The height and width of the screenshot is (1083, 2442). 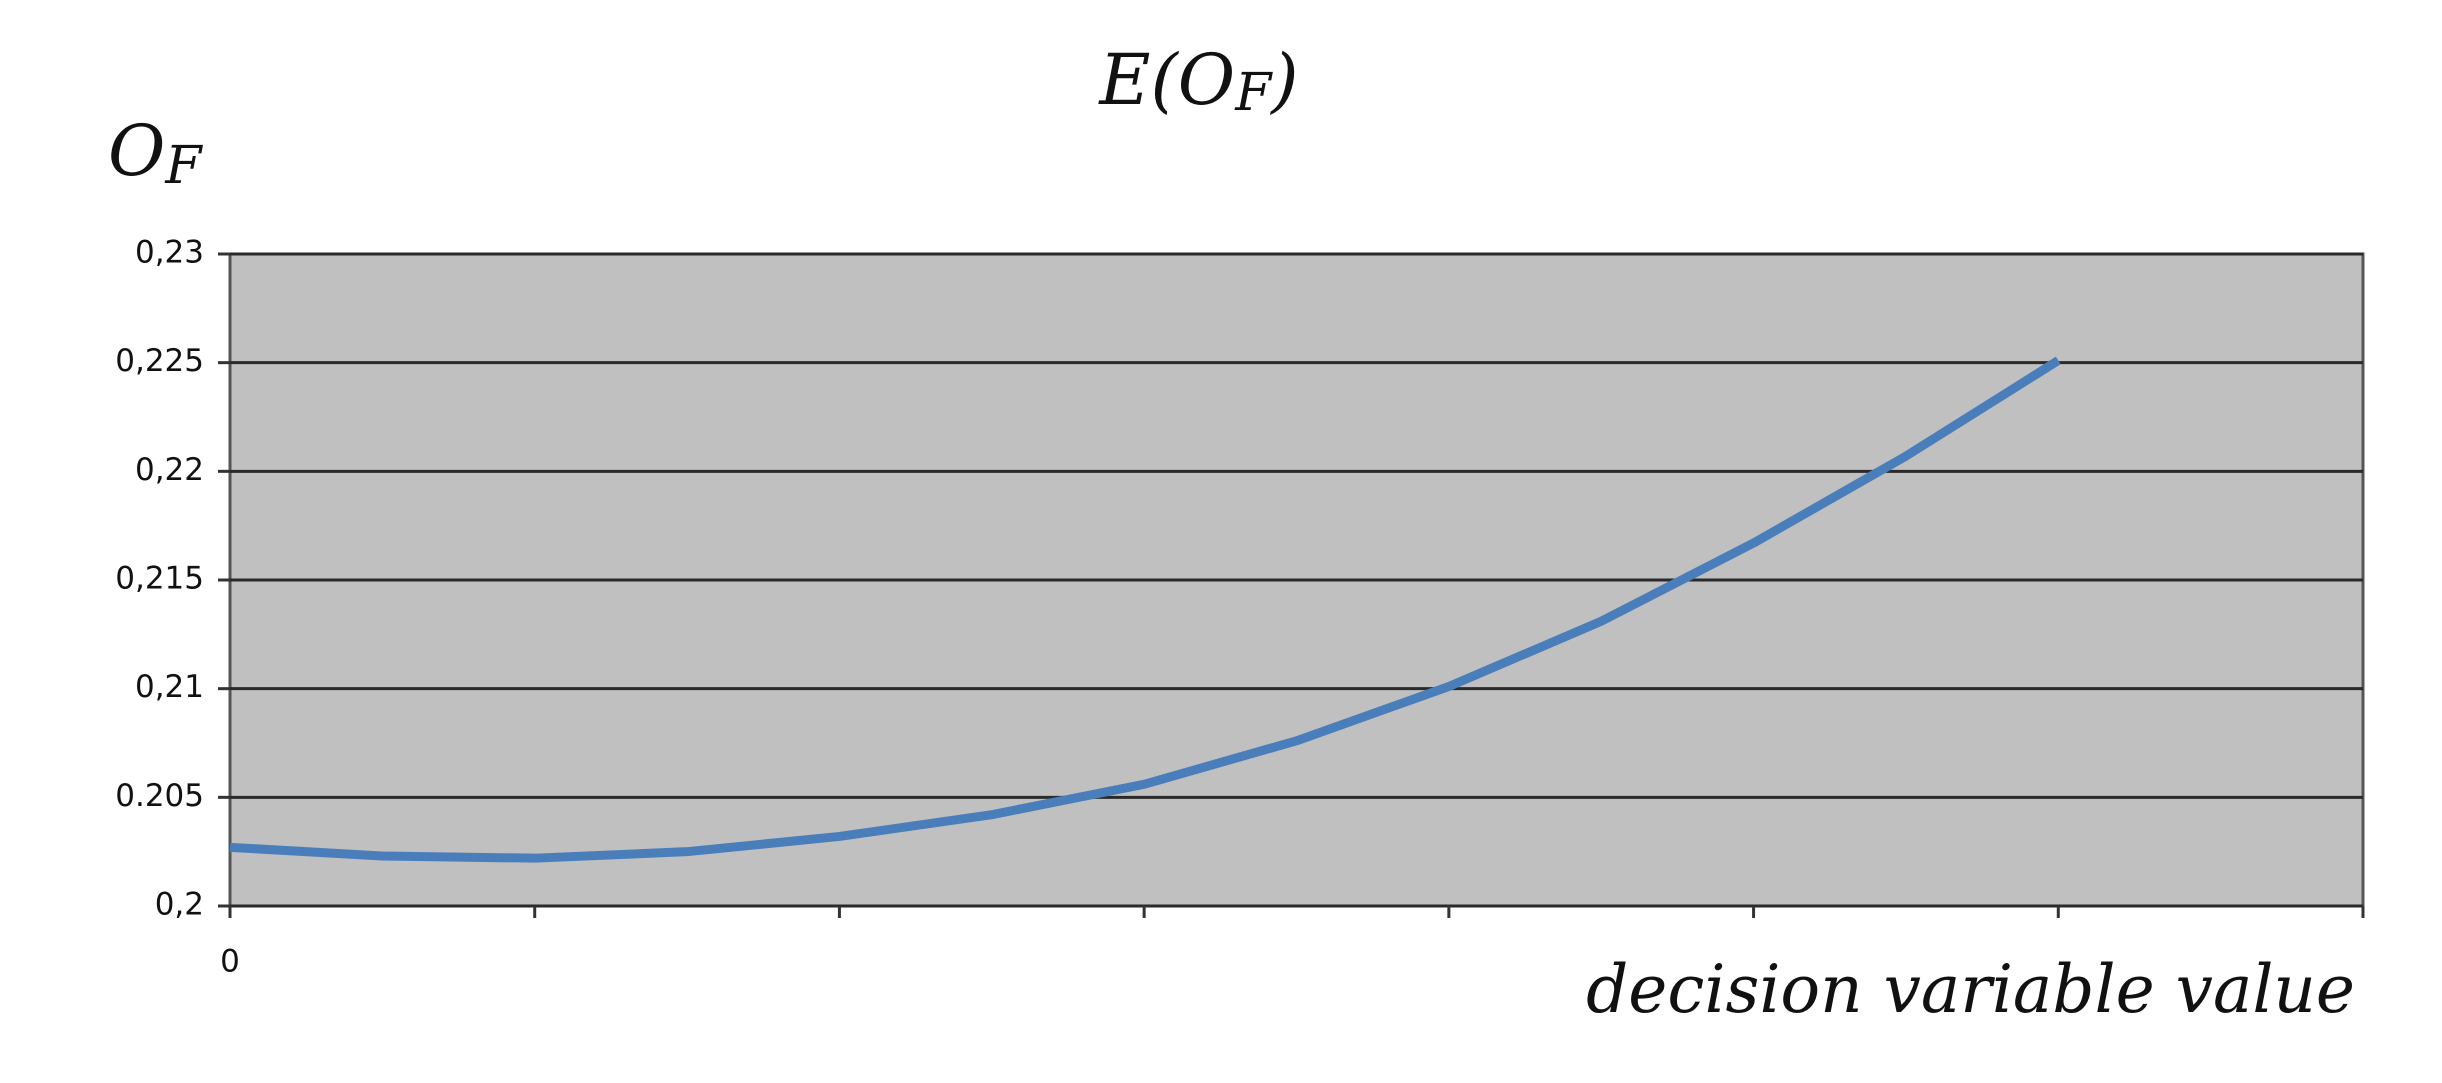 I want to click on x-axis-label: decision variable value, so click(x=1970, y=989).